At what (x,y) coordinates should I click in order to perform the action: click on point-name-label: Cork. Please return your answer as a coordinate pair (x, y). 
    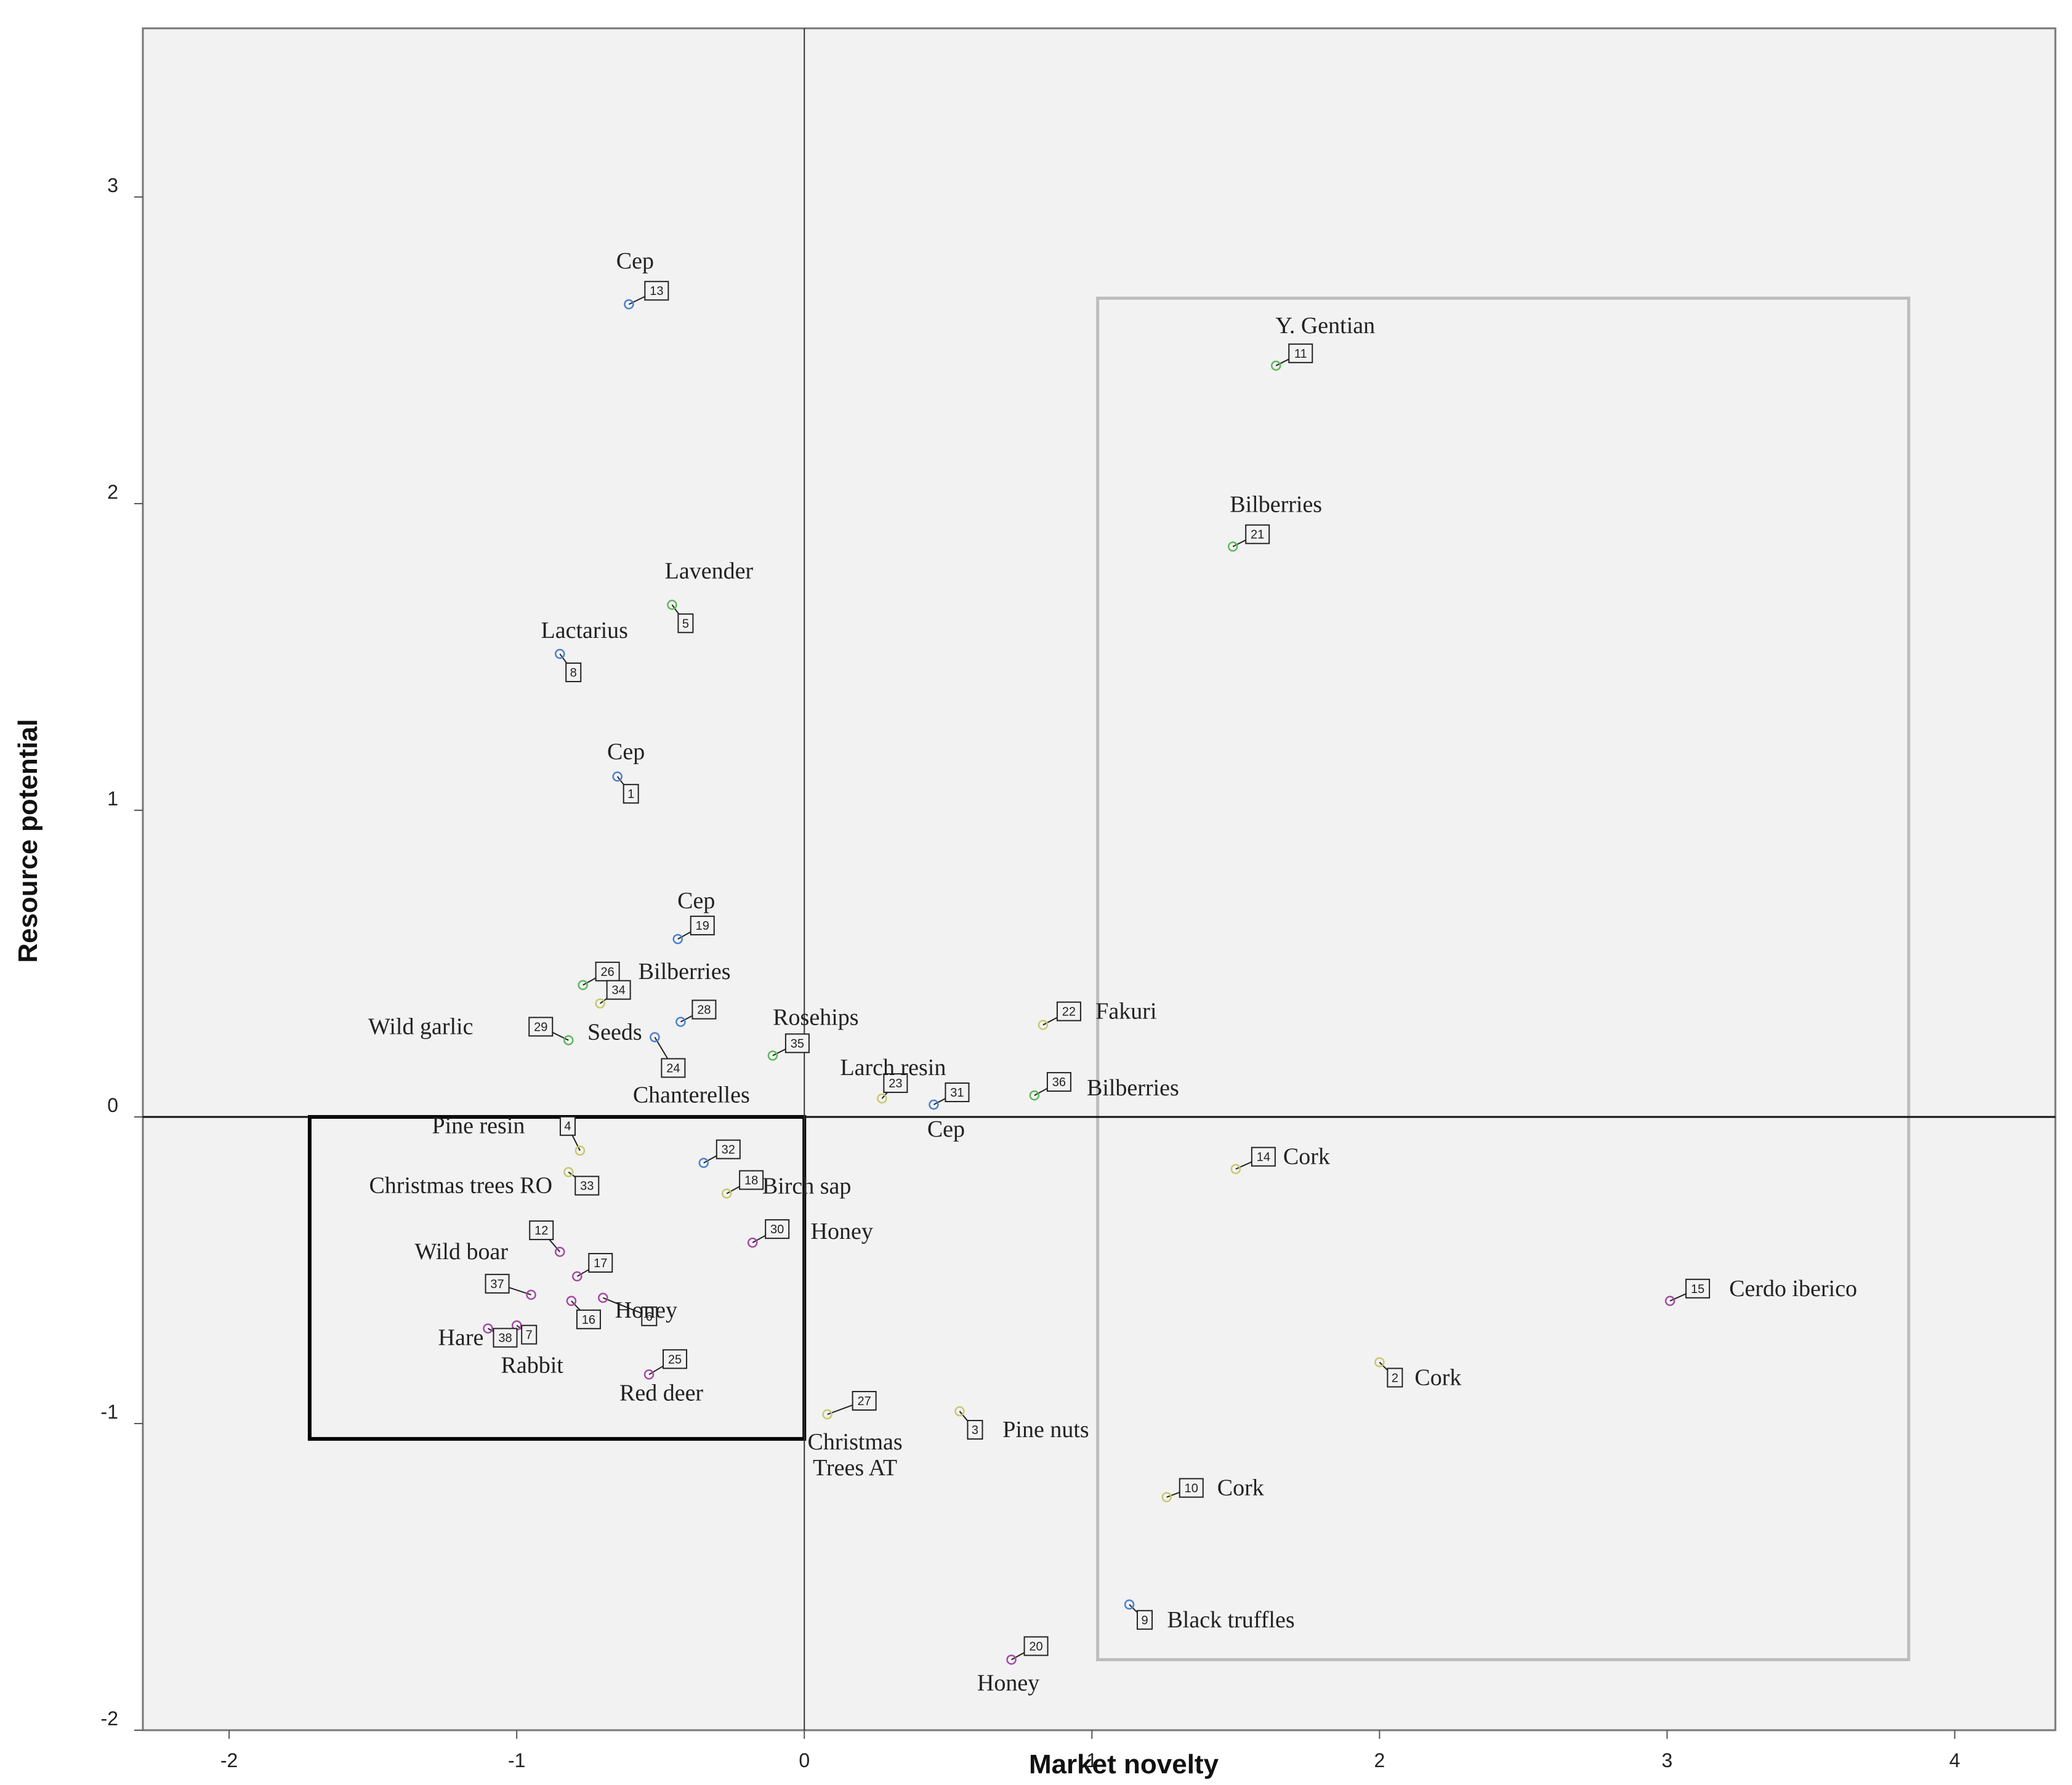
    Looking at the image, I should click on (1438, 1377).